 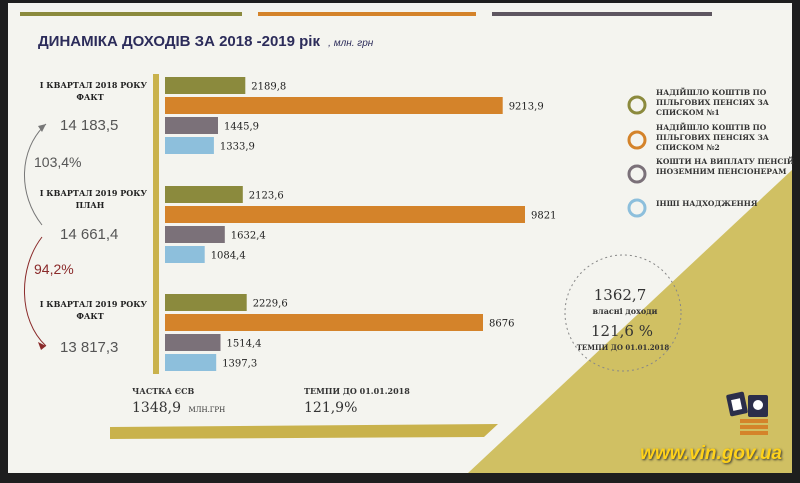 I want to click on bar-s3-g3, so click(x=193, y=342).